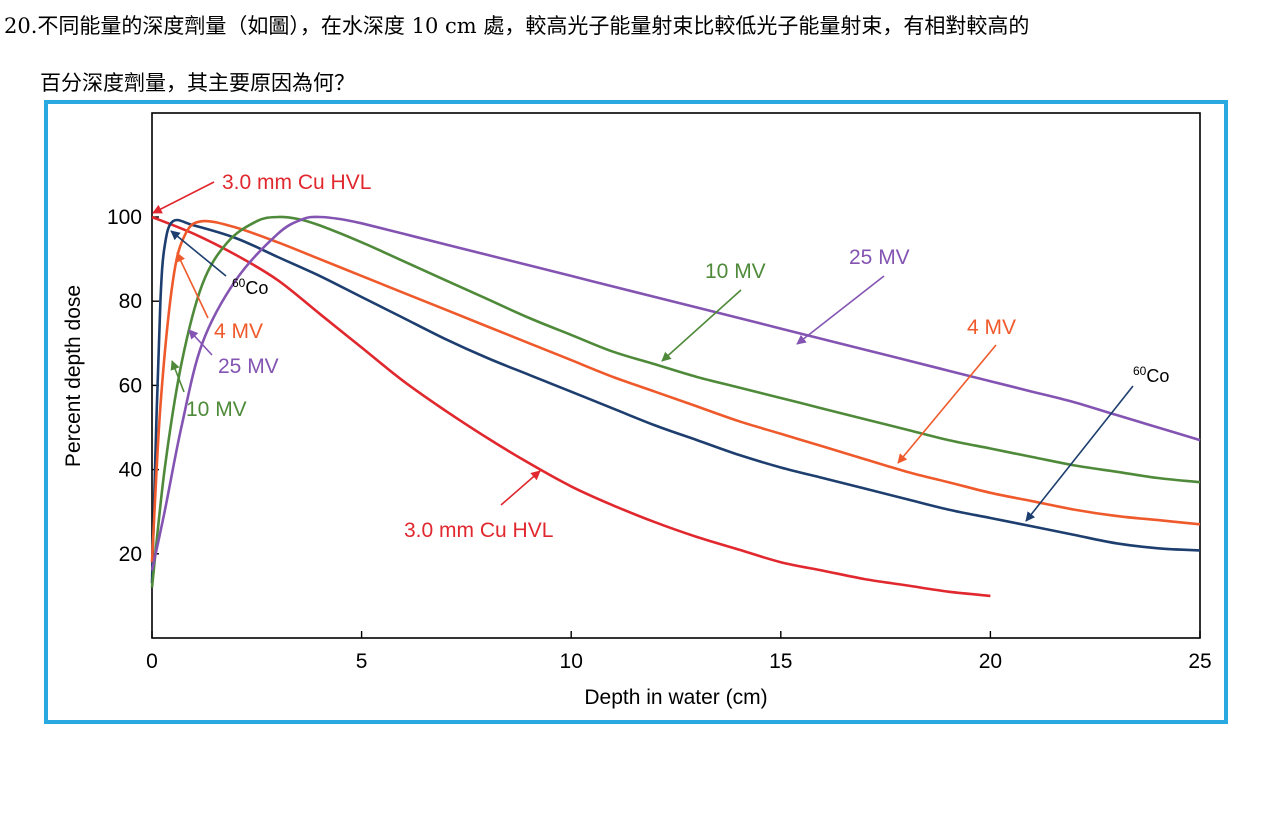 The width and height of the screenshot is (1274, 816). What do you see at coordinates (152, 661) in the screenshot?
I see `x-tick-label: 0` at bounding box center [152, 661].